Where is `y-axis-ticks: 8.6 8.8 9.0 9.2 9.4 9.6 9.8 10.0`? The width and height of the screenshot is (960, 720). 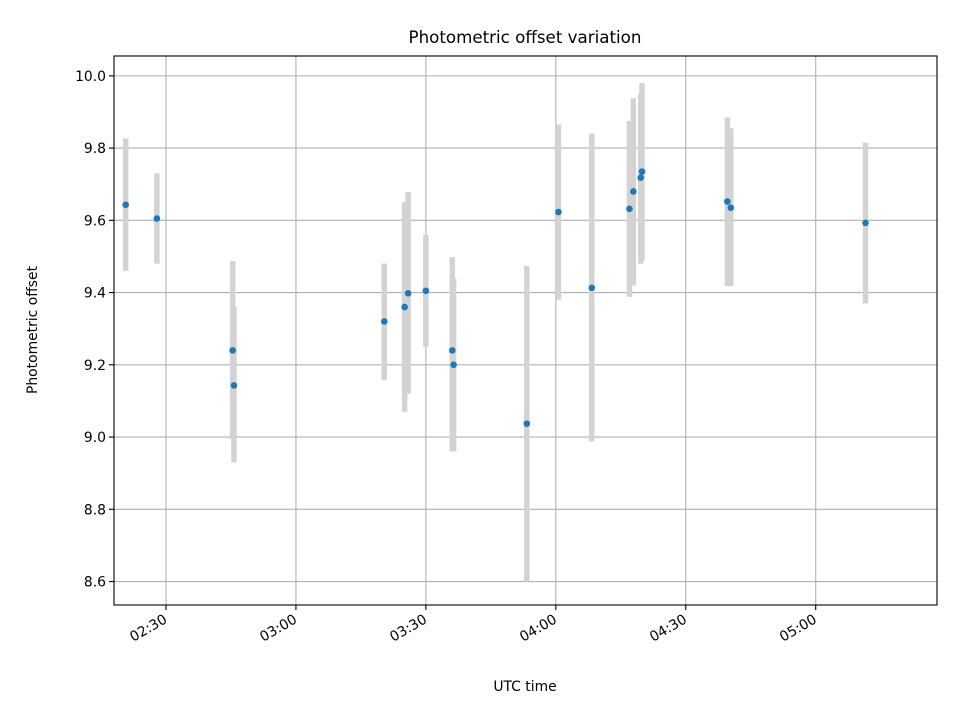
y-axis-ticks: 8.6 8.8 9.0 9.2 9.4 9.6 9.8 10.0 is located at coordinates (94, 330).